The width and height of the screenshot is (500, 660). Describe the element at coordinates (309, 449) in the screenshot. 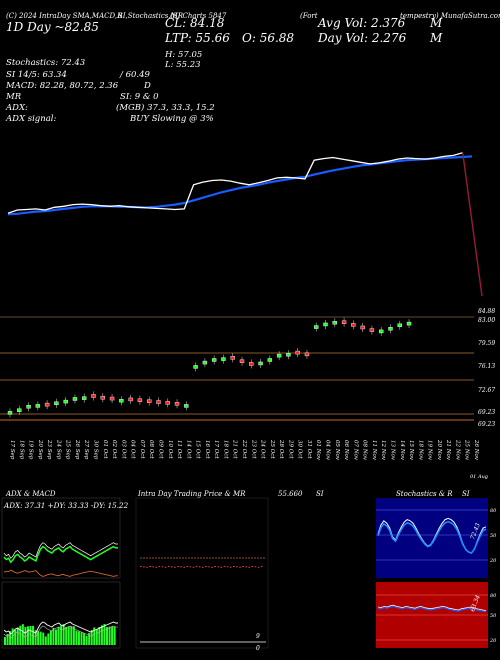

I see `date-label: 31 Oct` at that location.